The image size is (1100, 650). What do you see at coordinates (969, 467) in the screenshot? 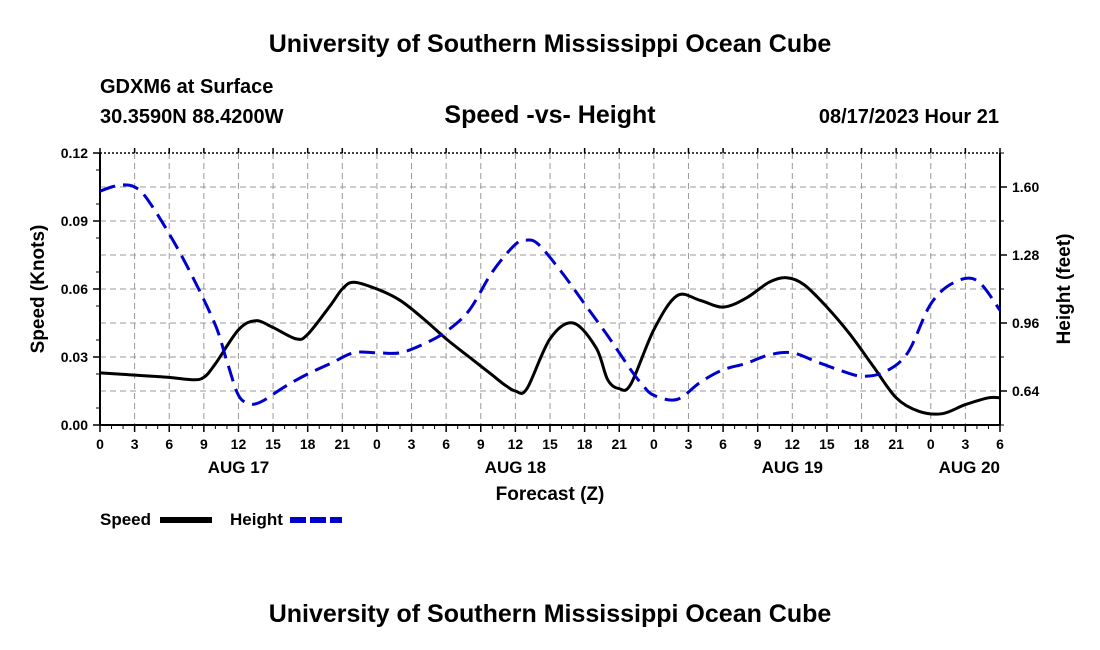
I see `date-label: AUG 20` at bounding box center [969, 467].